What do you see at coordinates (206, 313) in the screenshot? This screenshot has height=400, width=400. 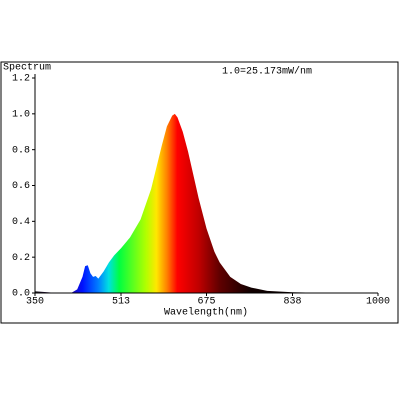 I see `x-axis-label: Wavelength(nm)` at bounding box center [206, 313].